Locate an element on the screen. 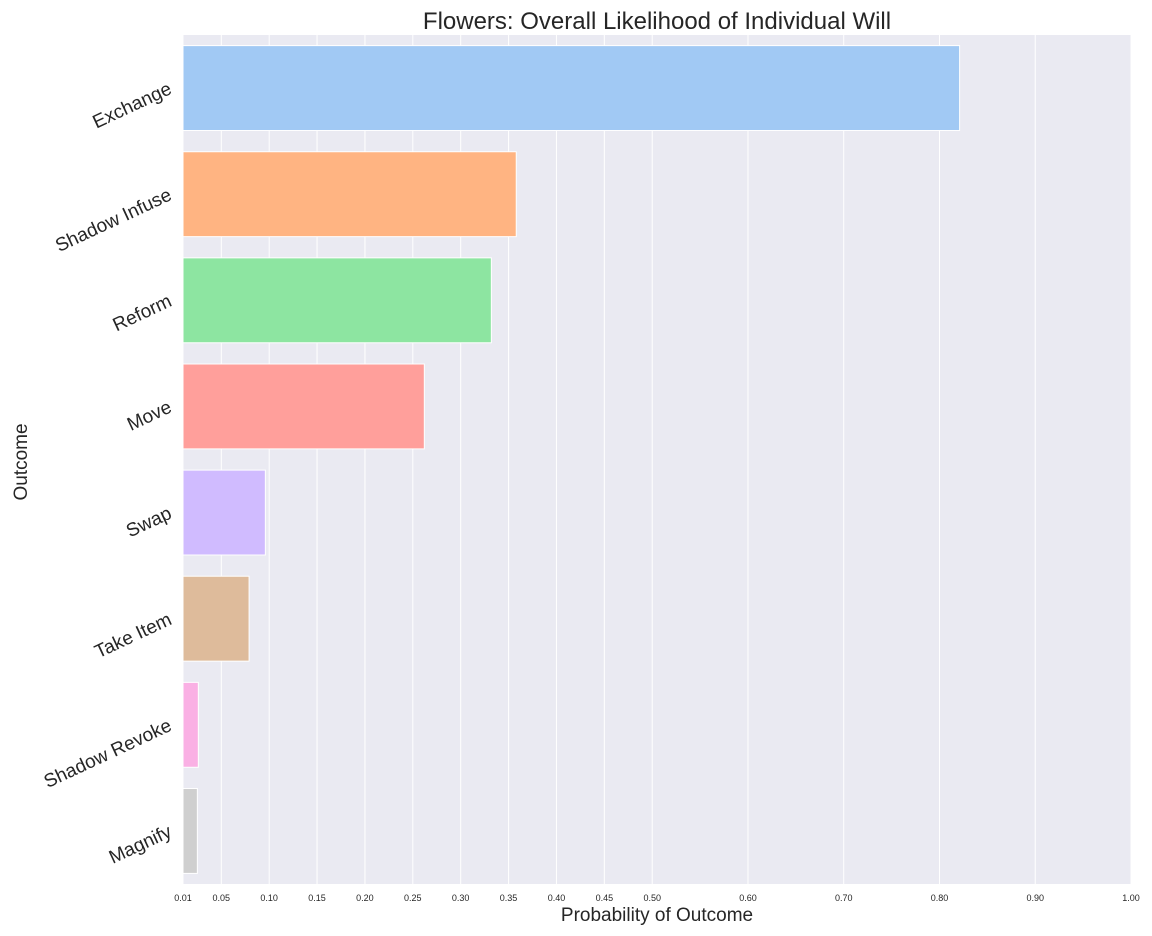  x-tick-label: 0.45 is located at coordinates (605, 898).